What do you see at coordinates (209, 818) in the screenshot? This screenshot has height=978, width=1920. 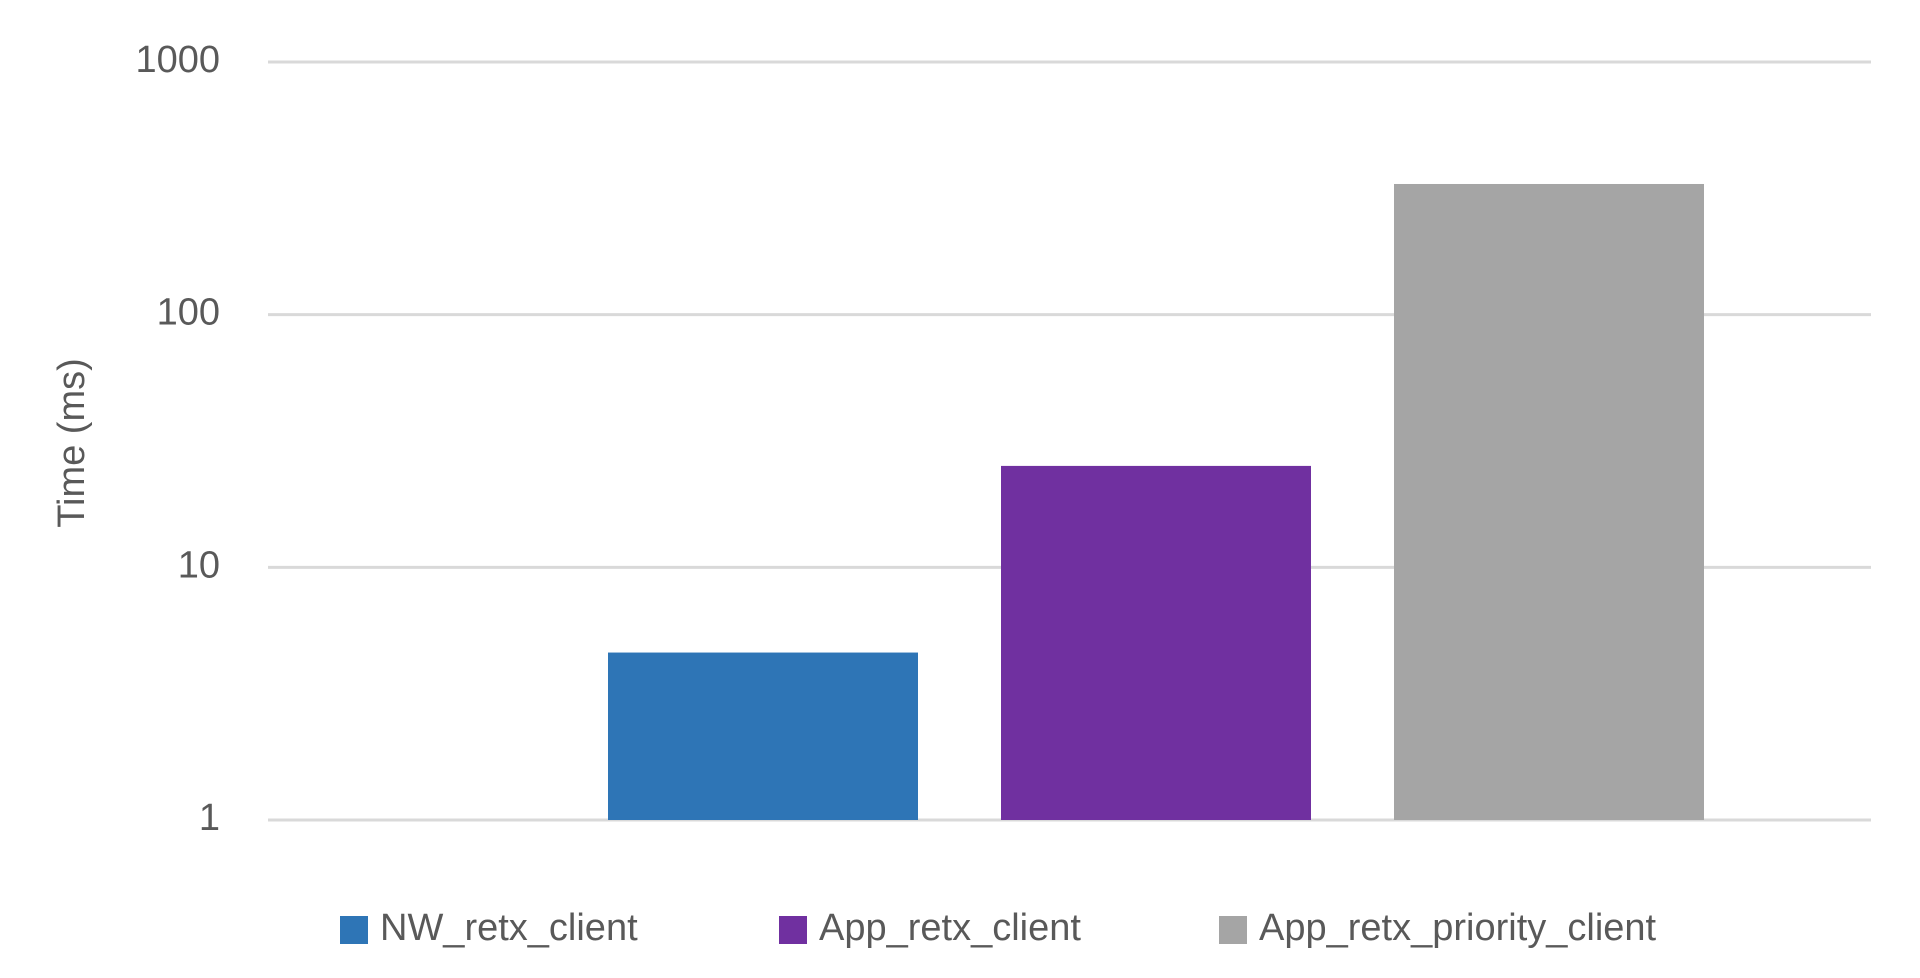 I see `y-tick-label: 1` at bounding box center [209, 818].